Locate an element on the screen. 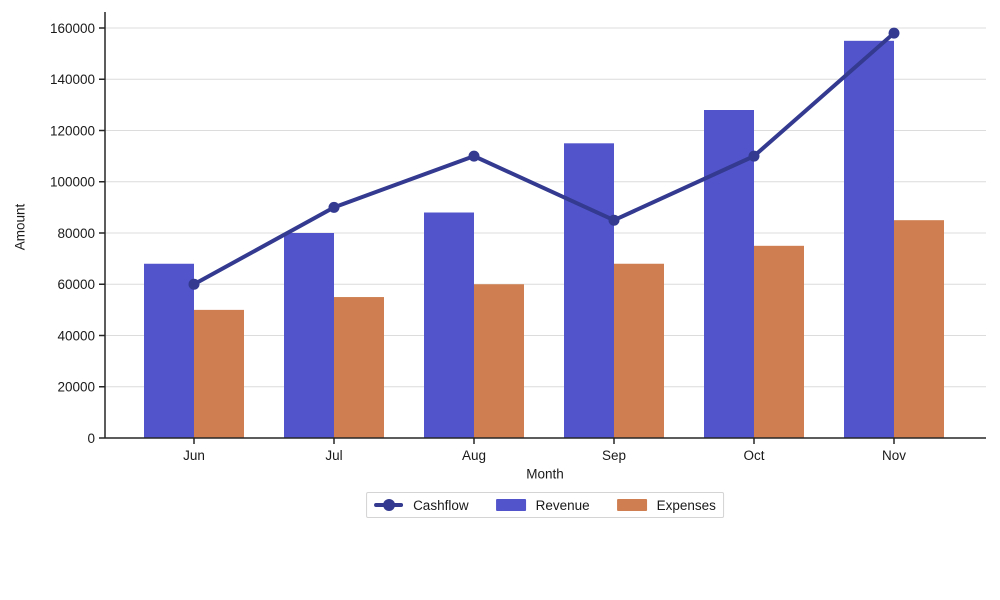 Image resolution: width=1000 pixels, height=600 pixels. bar-expenses-jun is located at coordinates (219, 373).